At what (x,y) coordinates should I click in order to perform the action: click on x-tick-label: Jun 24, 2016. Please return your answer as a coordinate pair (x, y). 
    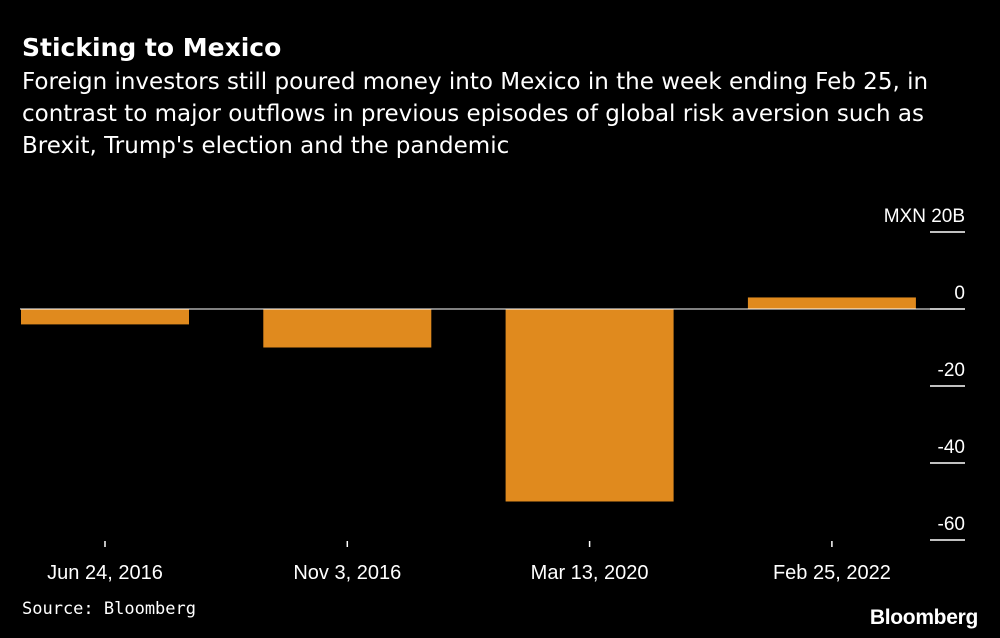
    Looking at the image, I should click on (105, 573).